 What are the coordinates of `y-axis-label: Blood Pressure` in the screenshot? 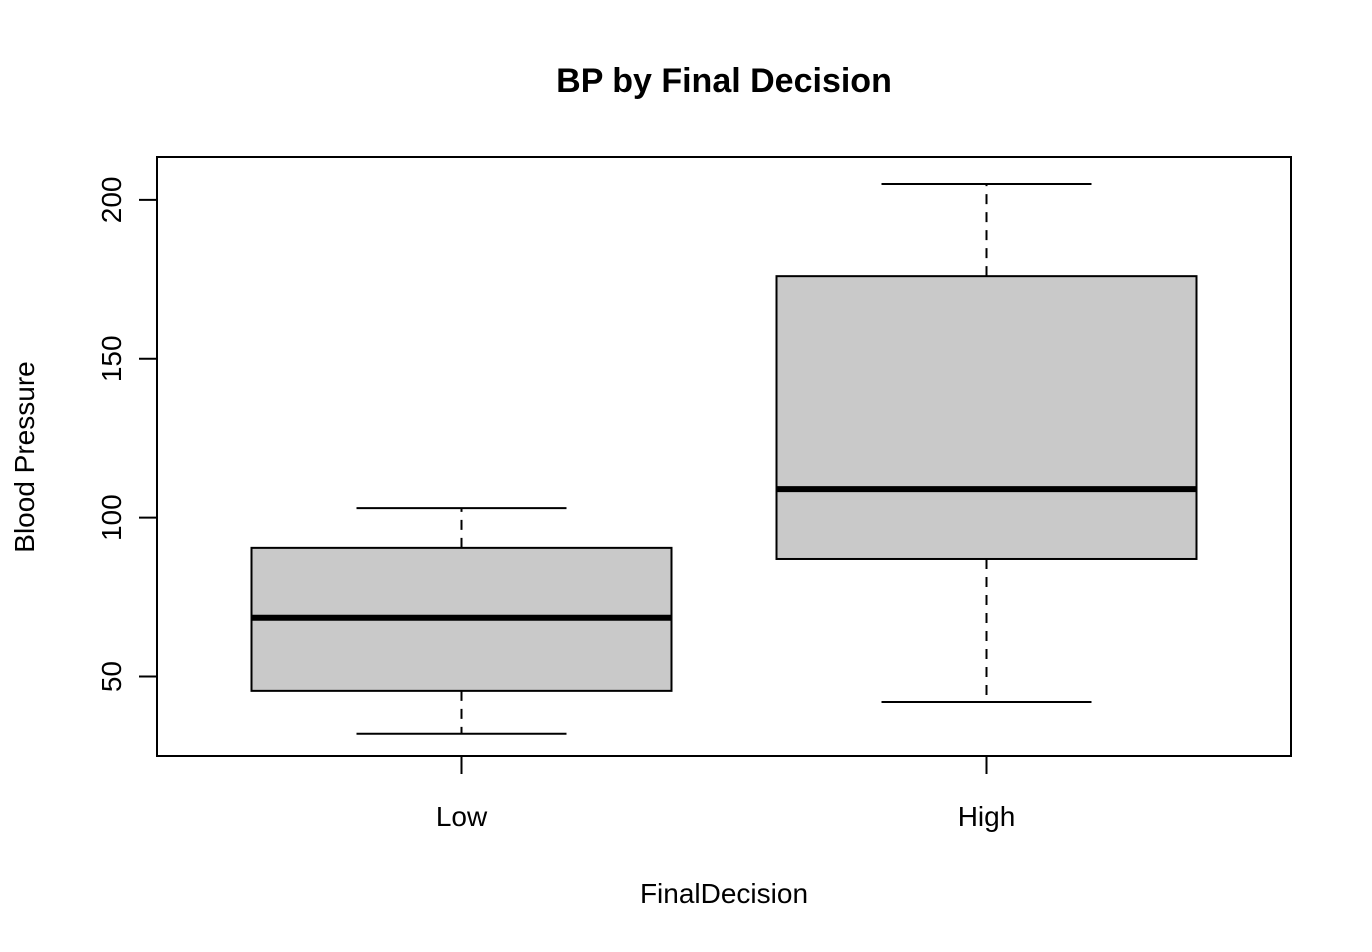 It's located at (24, 456).